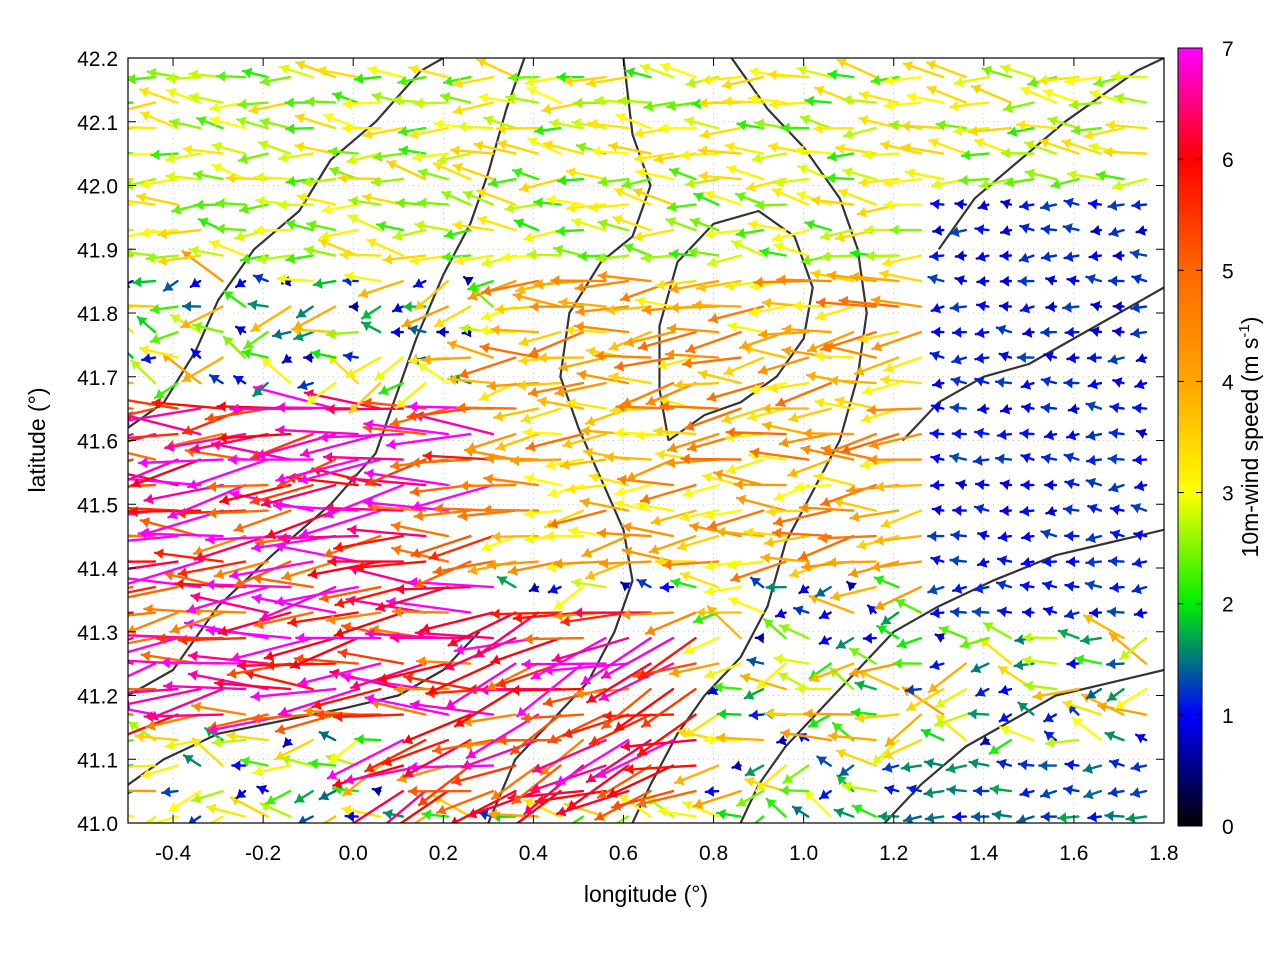  I want to click on colorbar-tick-label: 4, so click(1228, 382).